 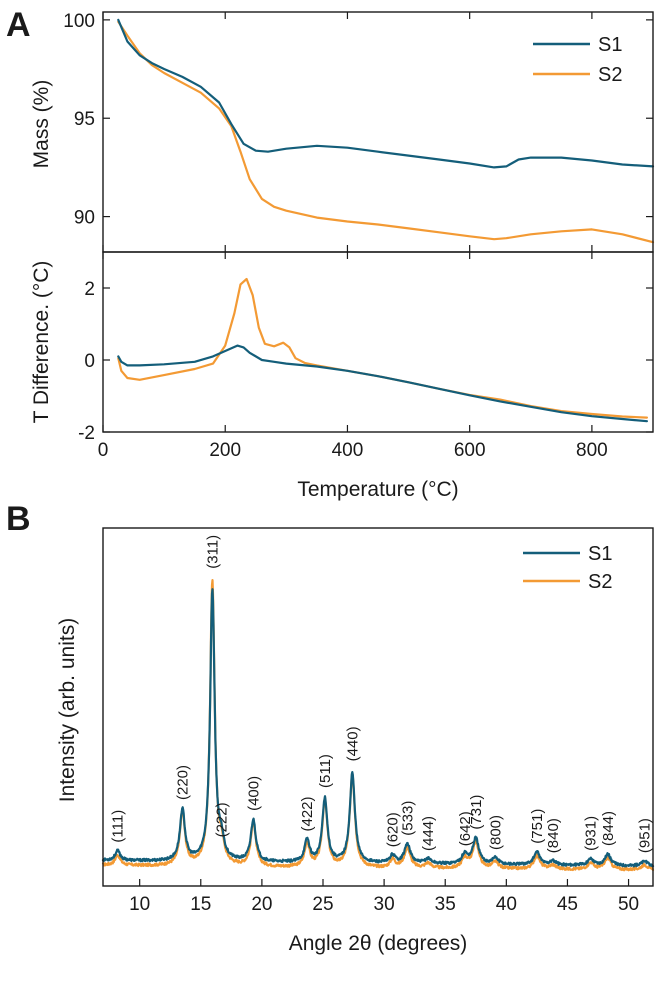 I want to click on x-tick-label: 600, so click(x=470, y=450).